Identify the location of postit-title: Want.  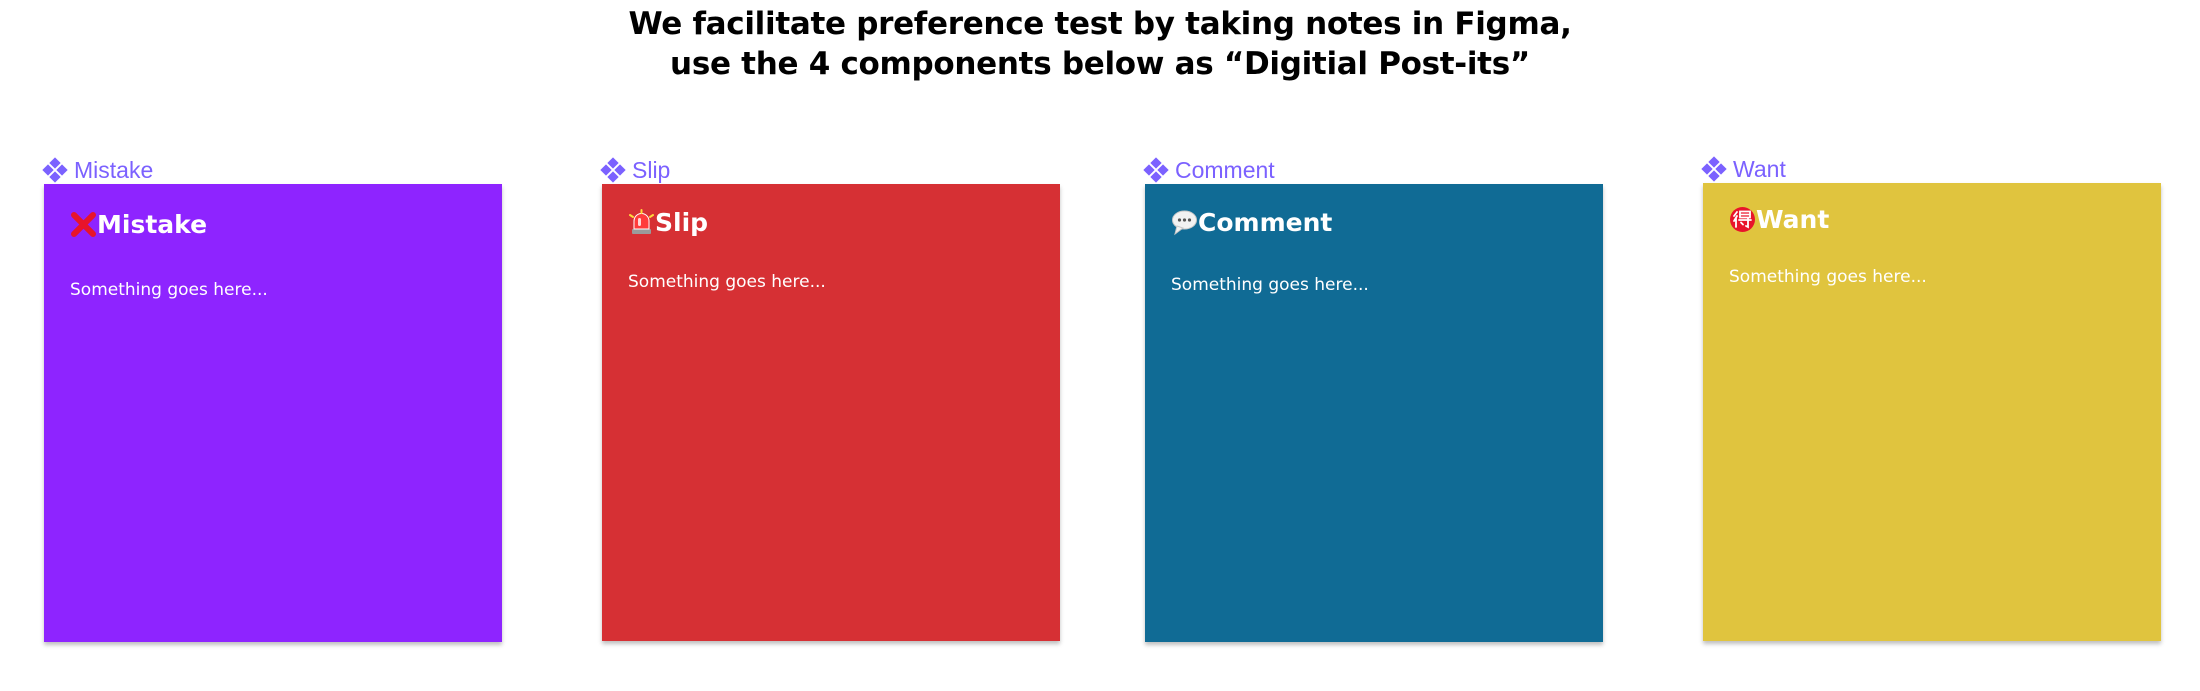
(1779, 219).